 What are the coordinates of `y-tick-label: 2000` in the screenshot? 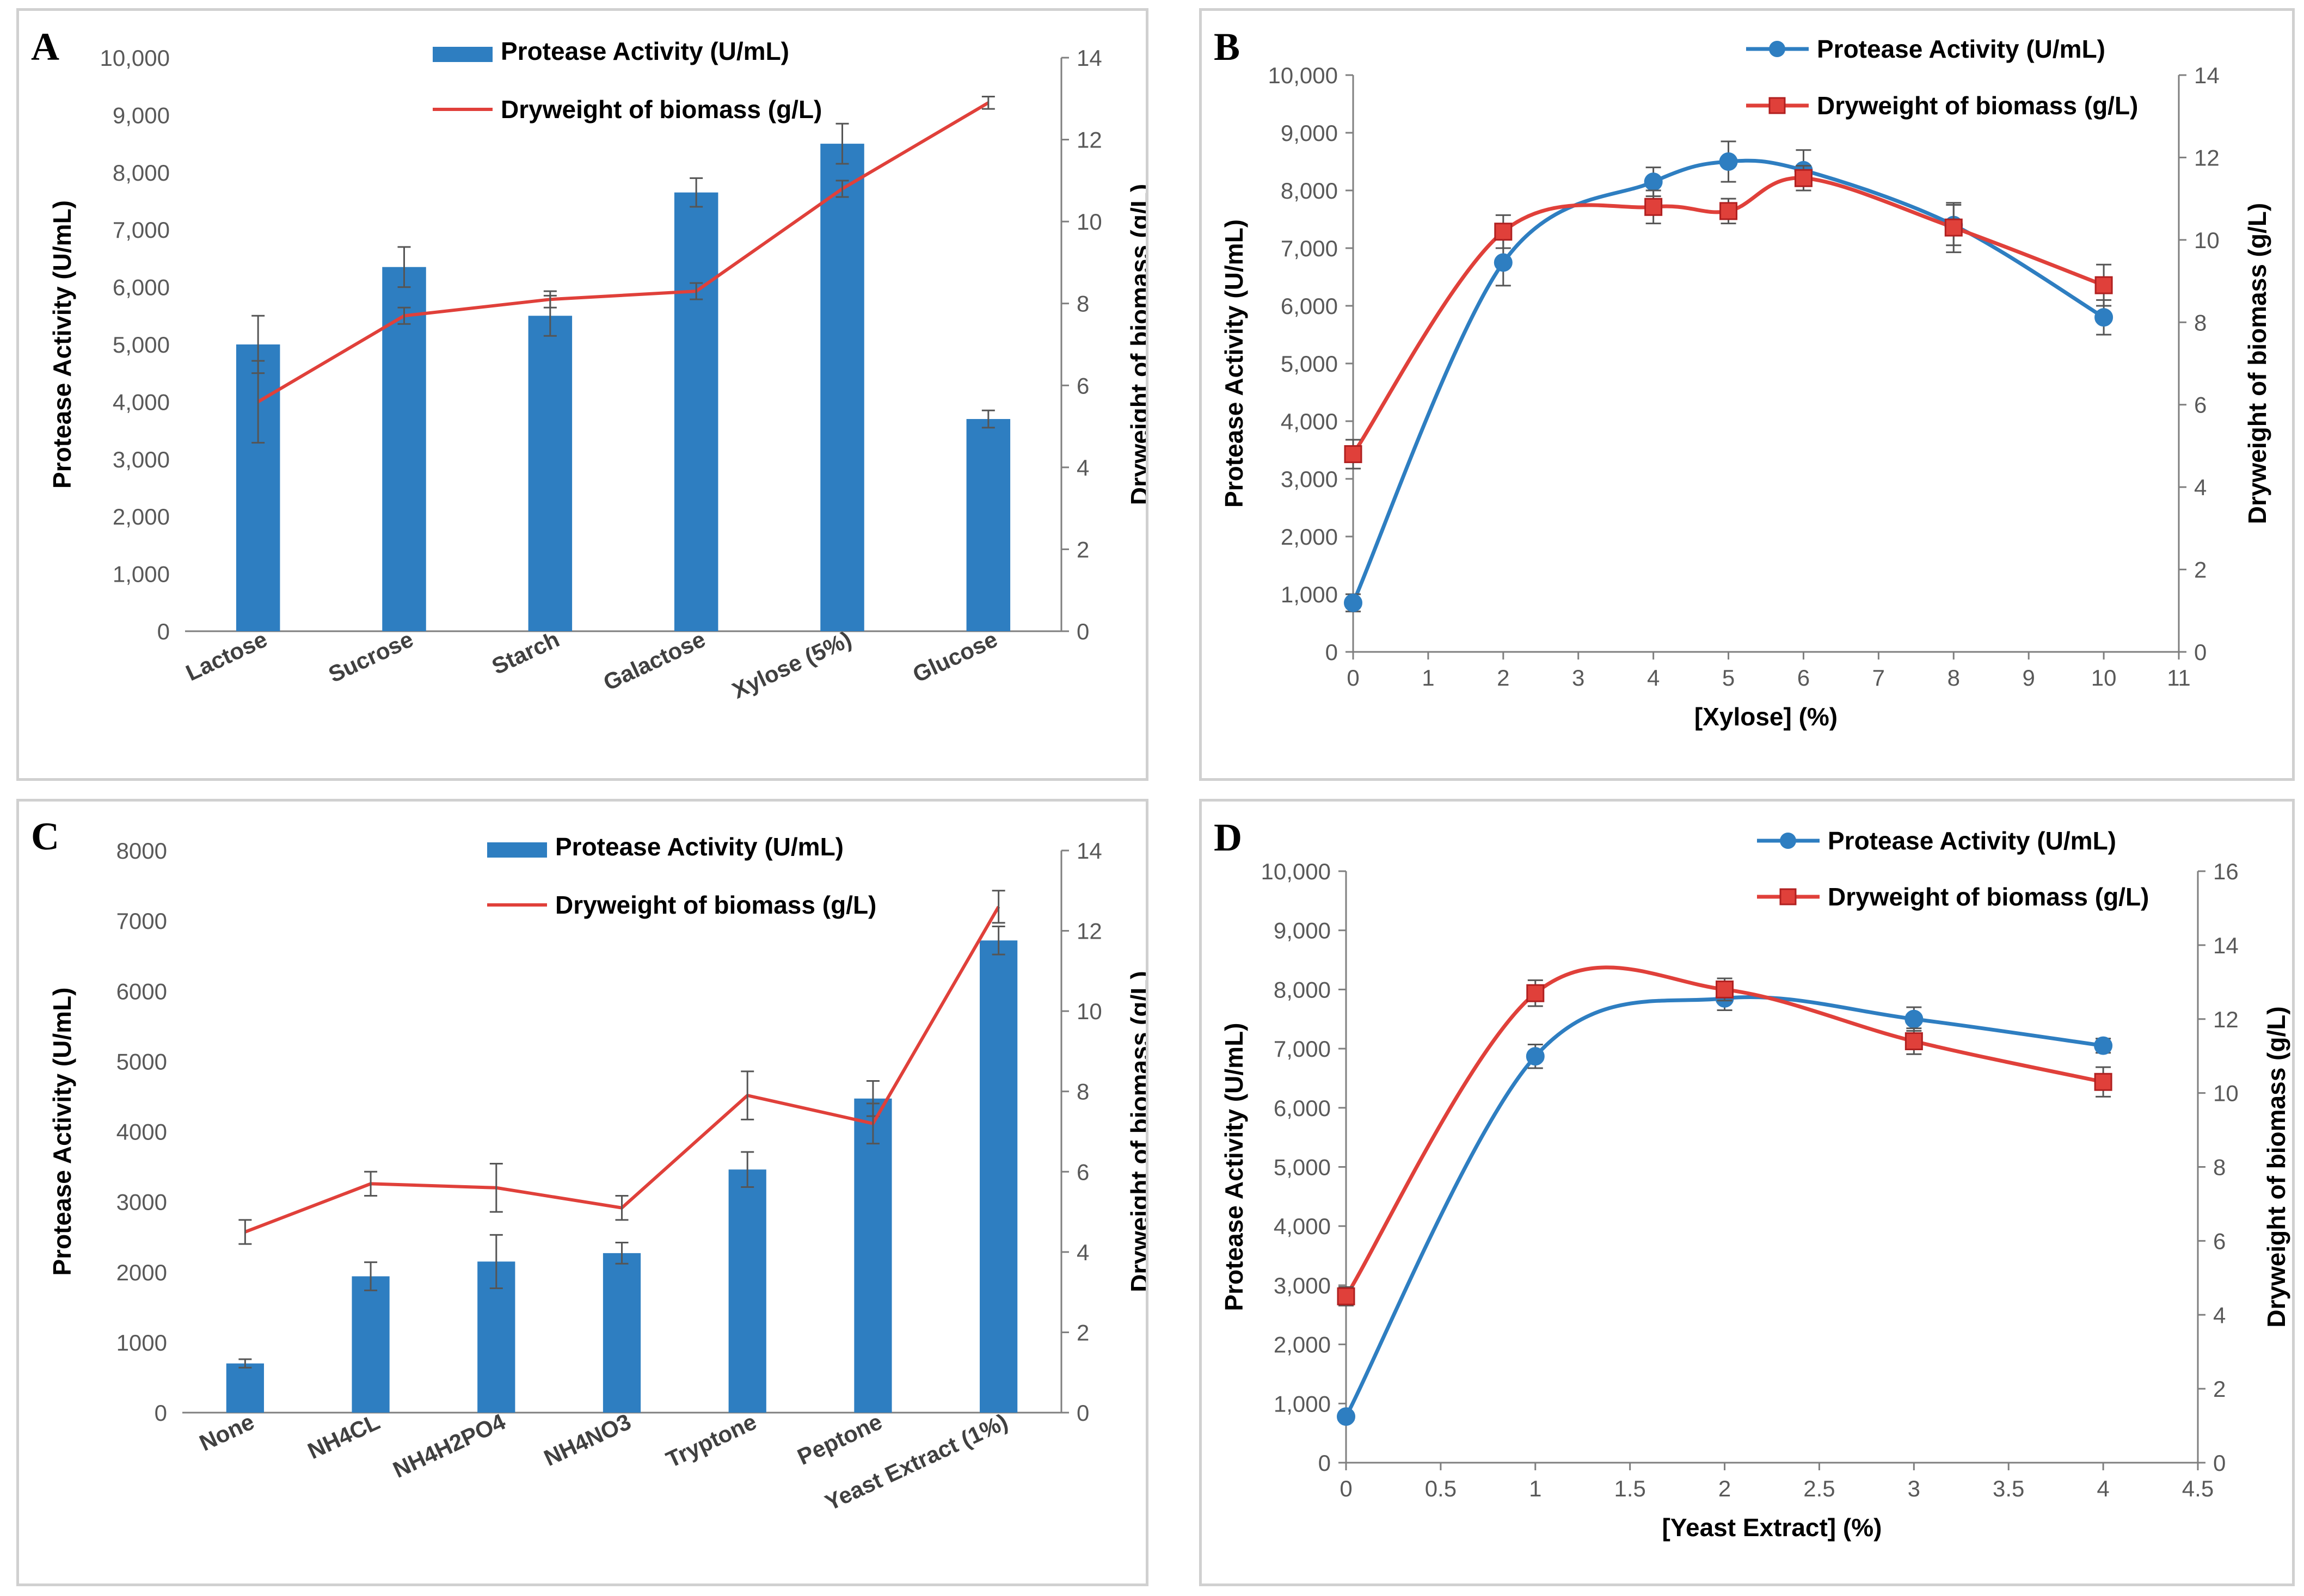 It's located at (141, 1272).